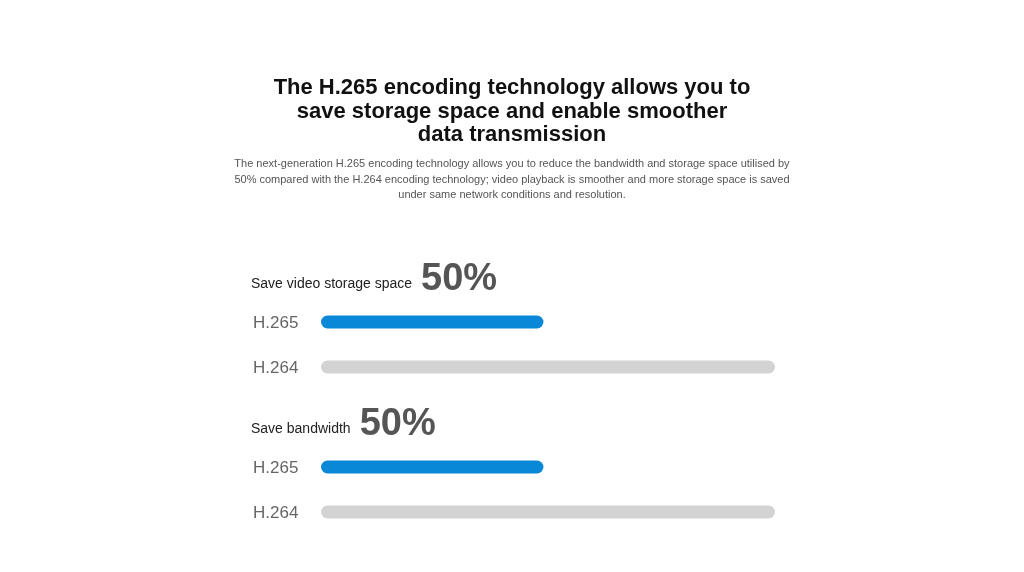 This screenshot has width=1024, height=572. I want to click on text: The next-generation H.265 encoding technology allows you to reduce the bandwidth and storage space utilised by 50% compared with the H.264 encoding technology; video playback is smoother and more storage space is saved under same network conditions and resolution., so click(512, 178).